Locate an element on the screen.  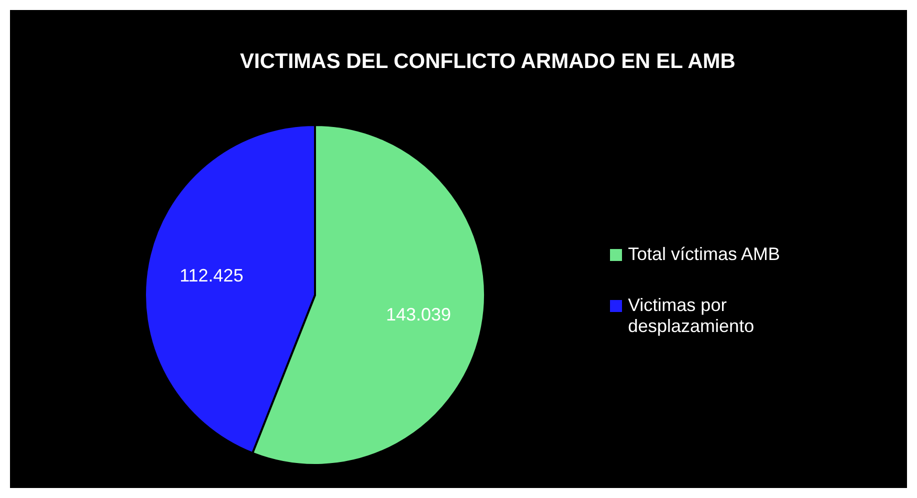
legend-label: Victimas por desplazamiento is located at coordinates (692, 315).